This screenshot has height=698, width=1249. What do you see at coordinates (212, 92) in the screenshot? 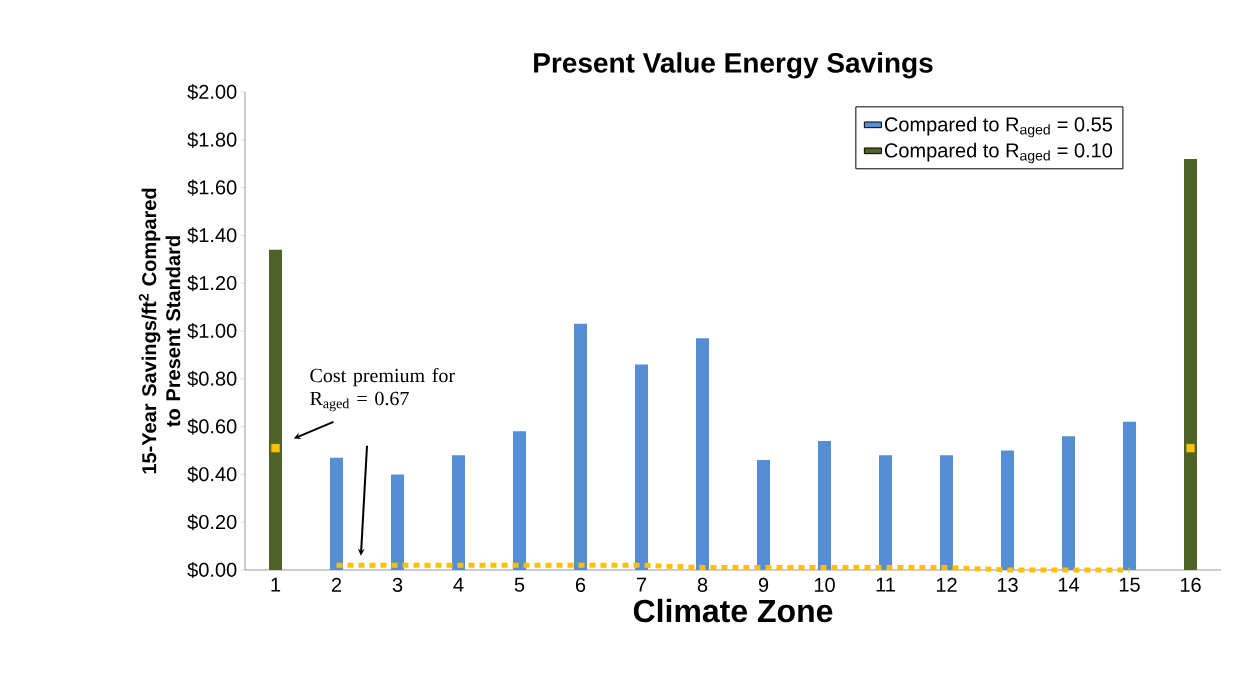
I see `y-tick-label: $2.00` at bounding box center [212, 92].